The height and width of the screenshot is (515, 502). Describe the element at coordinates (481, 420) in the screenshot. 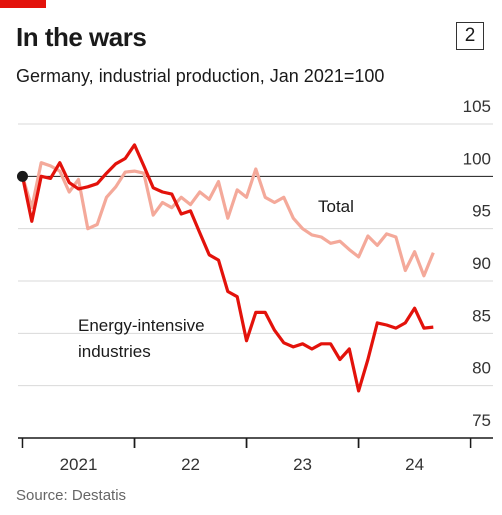

I see `y-tick-label: 75` at that location.